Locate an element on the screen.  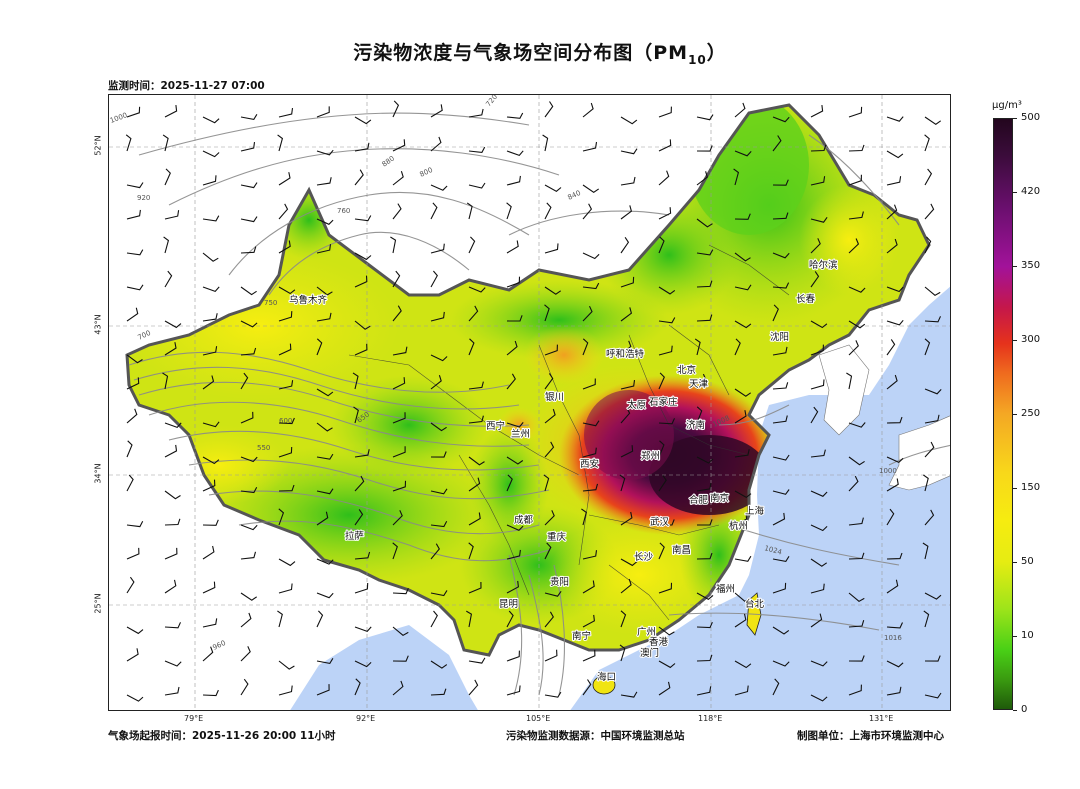
isobar-label: 1000 is located at coordinates (888, 471).